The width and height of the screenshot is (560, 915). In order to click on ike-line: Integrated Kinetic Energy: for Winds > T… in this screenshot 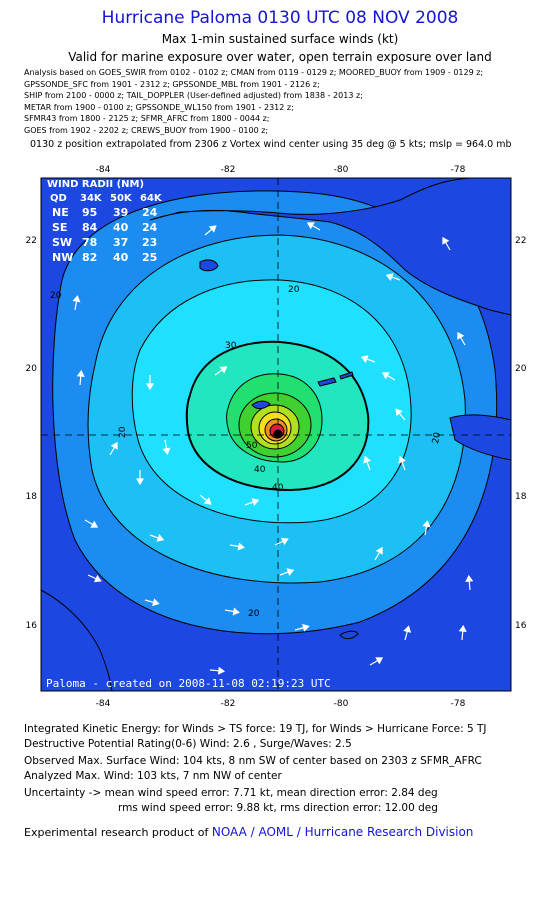, I will do `click(255, 729)`.